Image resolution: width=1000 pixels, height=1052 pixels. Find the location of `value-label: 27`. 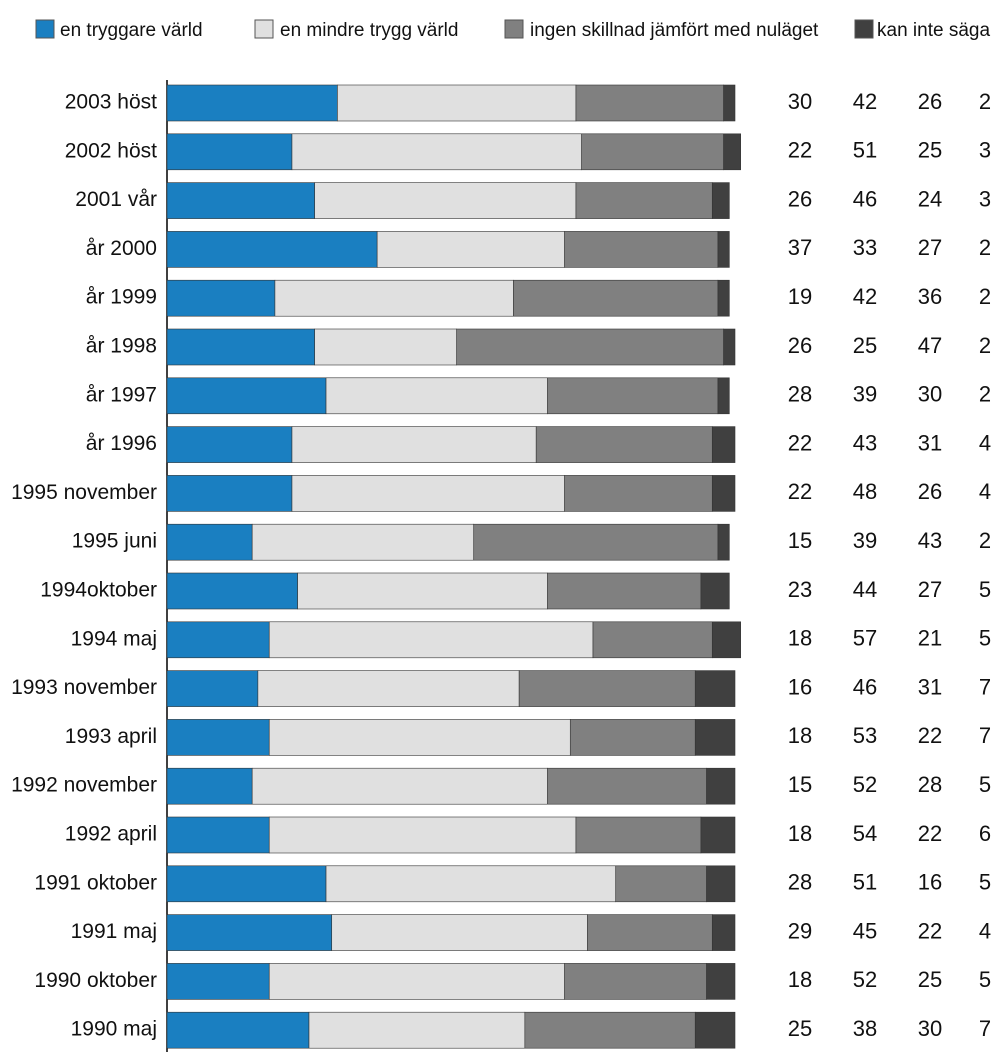

value-label: 27 is located at coordinates (930, 589).